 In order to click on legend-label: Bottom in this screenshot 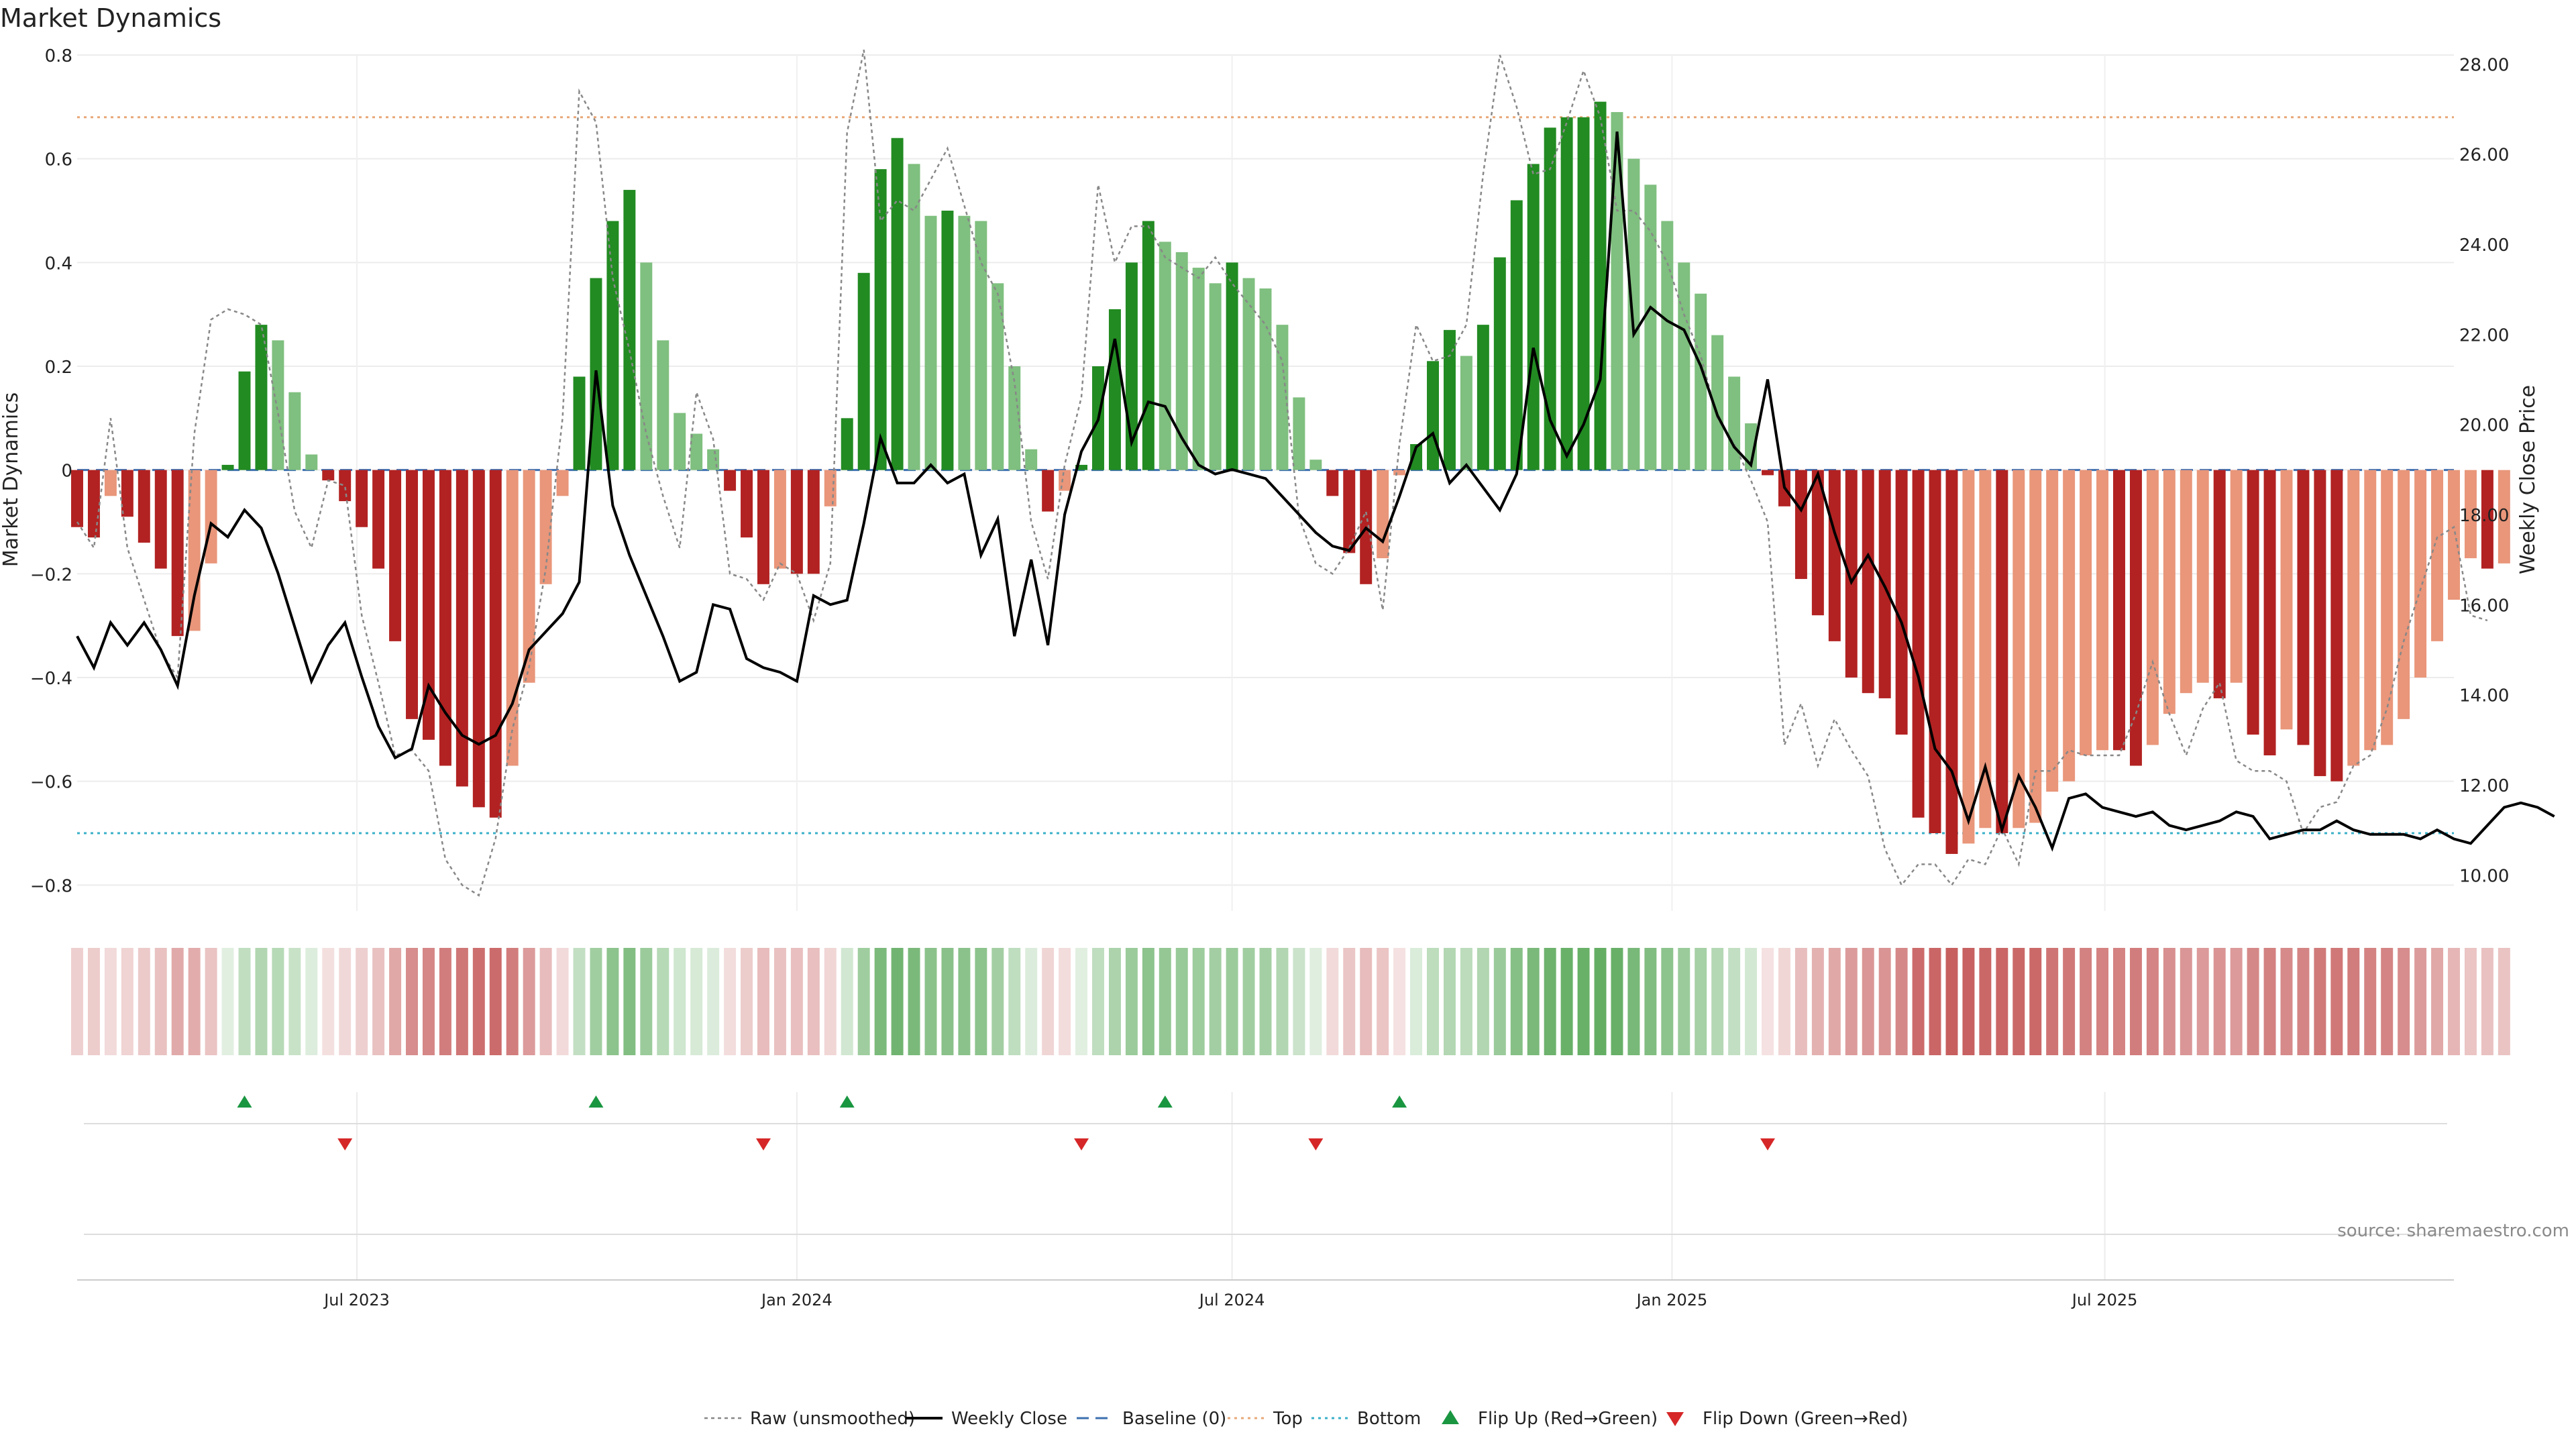, I will do `click(1389, 1419)`.